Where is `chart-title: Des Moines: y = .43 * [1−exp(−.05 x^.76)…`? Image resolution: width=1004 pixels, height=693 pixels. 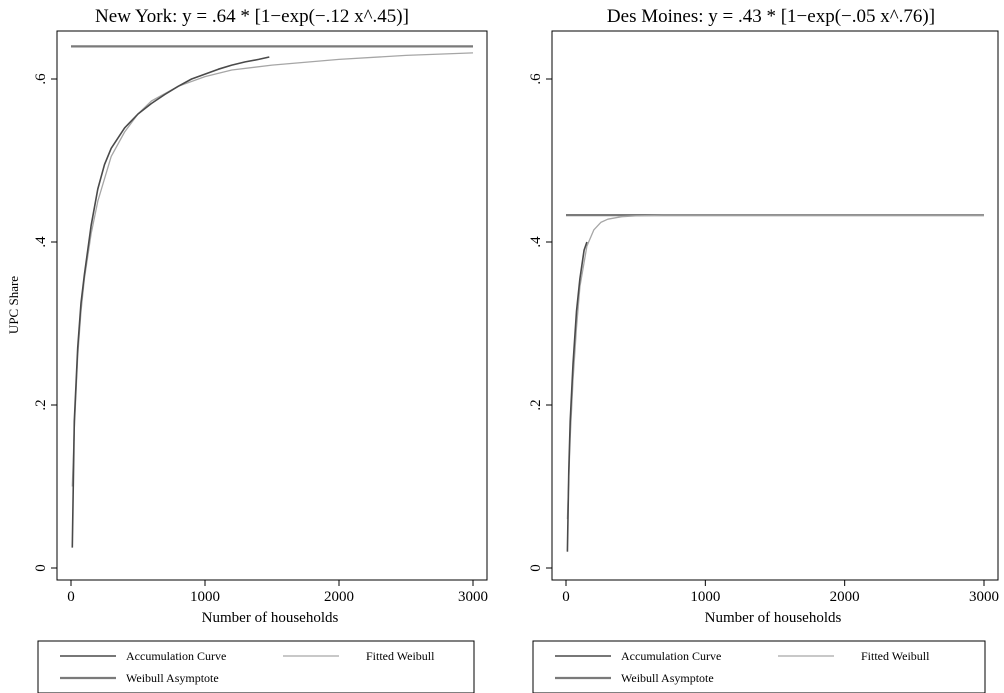 chart-title: Des Moines: y = .43 * [1−exp(−.05 x^.76)… is located at coordinates (771, 16).